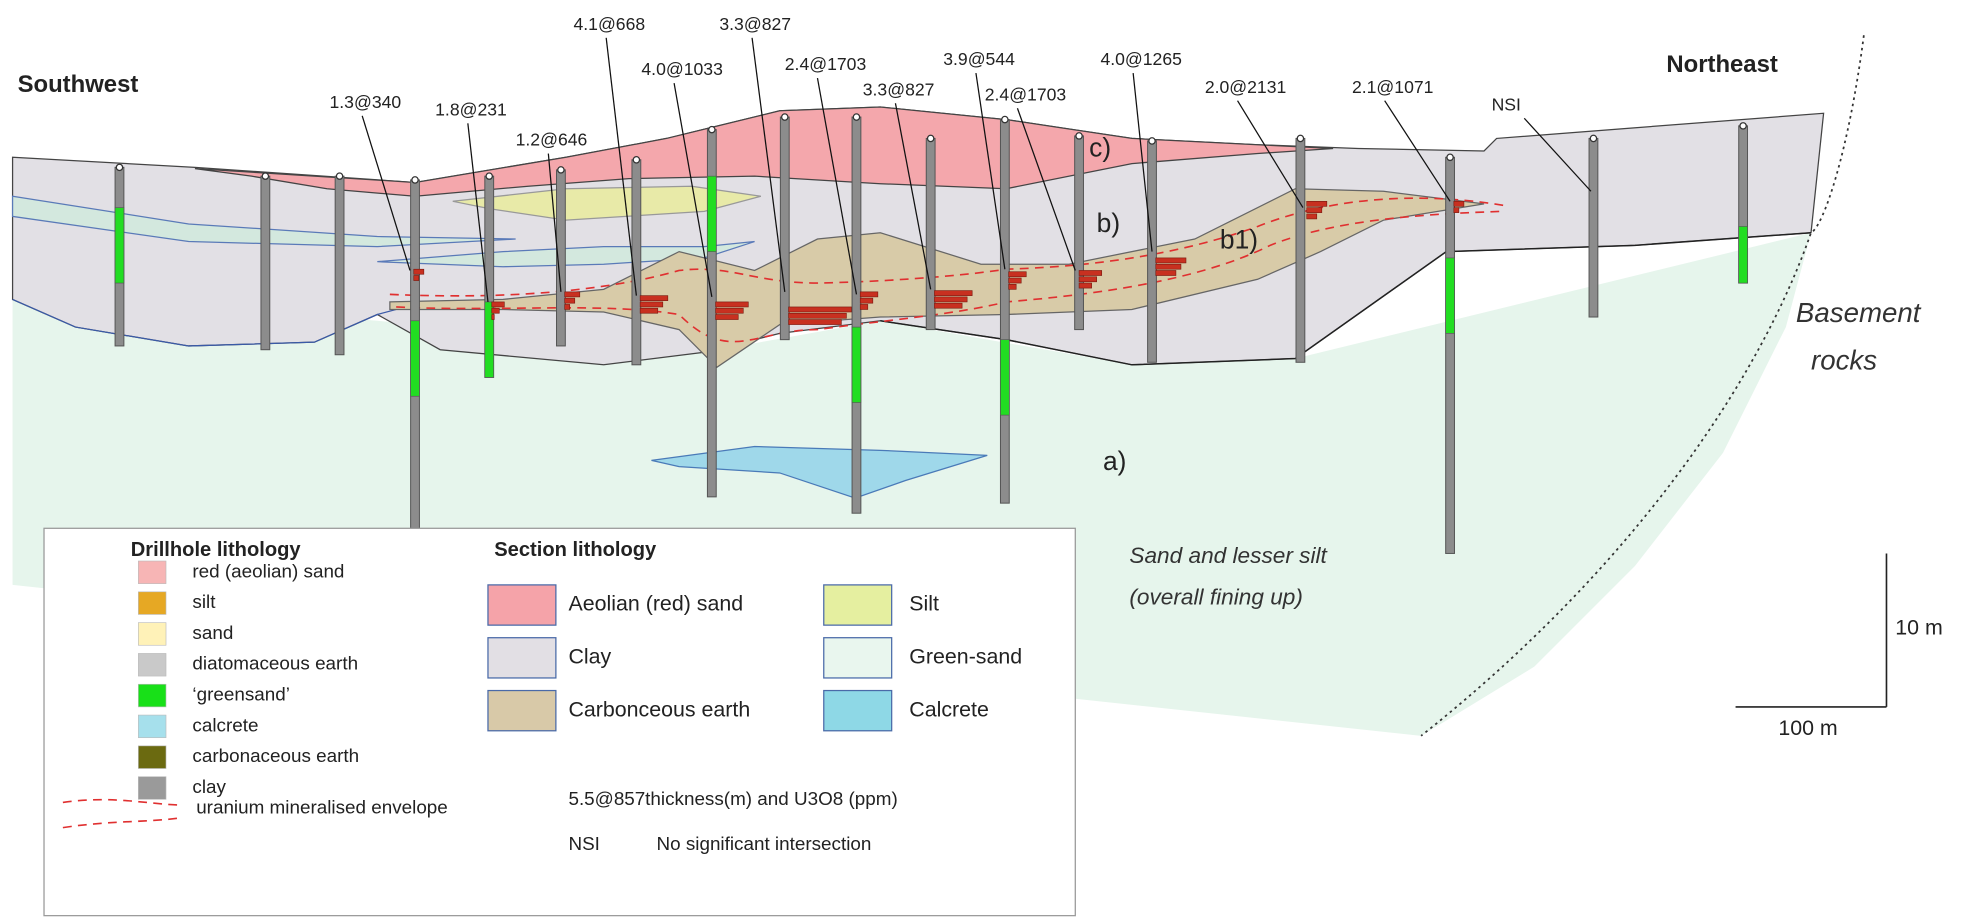  Describe the element at coordinates (1392, 87) in the screenshot. I see `drillhole-label: 2.1@1071` at that location.